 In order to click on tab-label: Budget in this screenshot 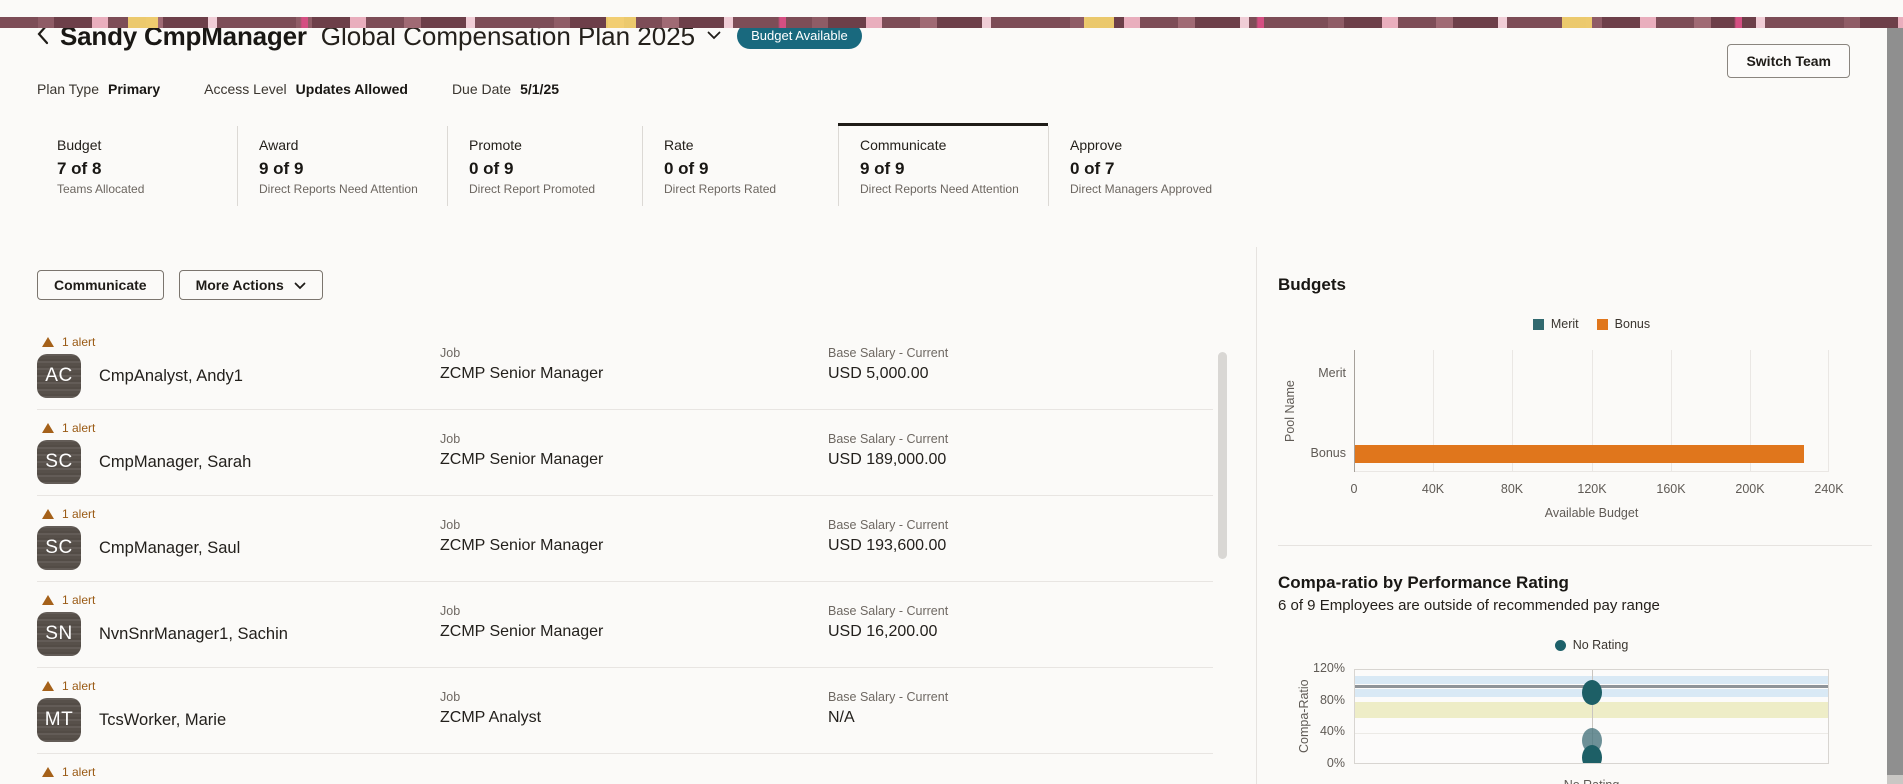, I will do `click(79, 145)`.